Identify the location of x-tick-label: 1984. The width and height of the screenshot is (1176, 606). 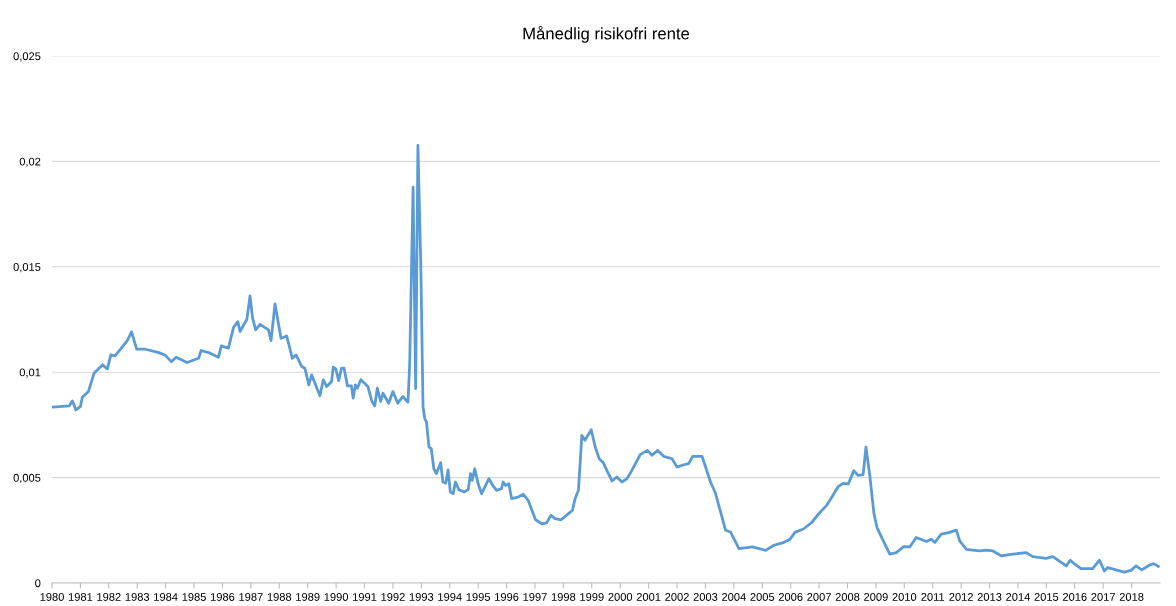
(166, 597).